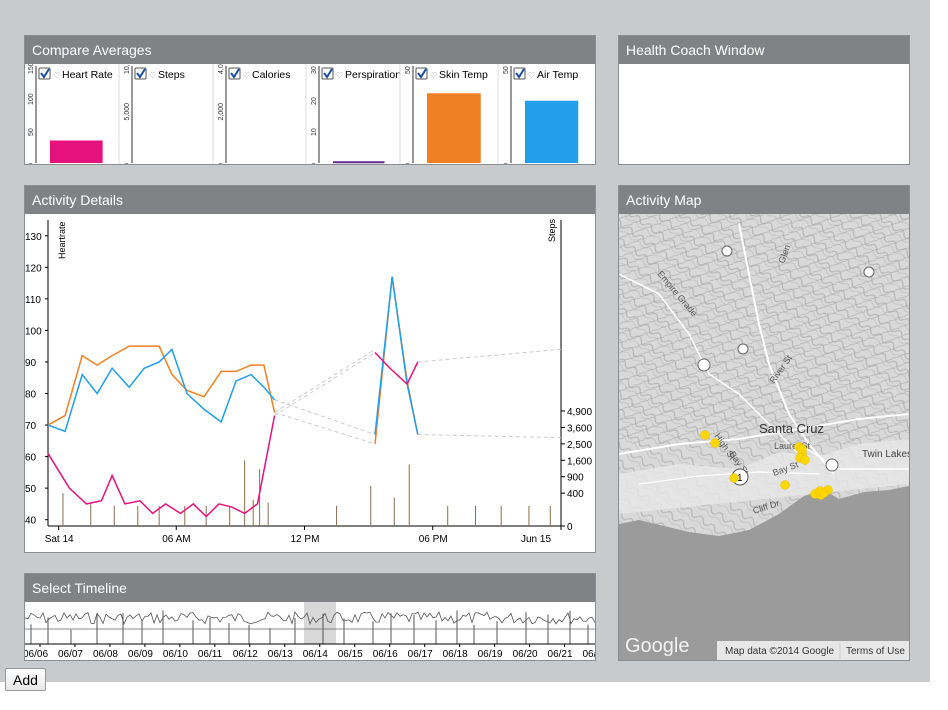 This screenshot has height=710, width=948. What do you see at coordinates (853, 456) in the screenshot?
I see `bay-road` at bounding box center [853, 456].